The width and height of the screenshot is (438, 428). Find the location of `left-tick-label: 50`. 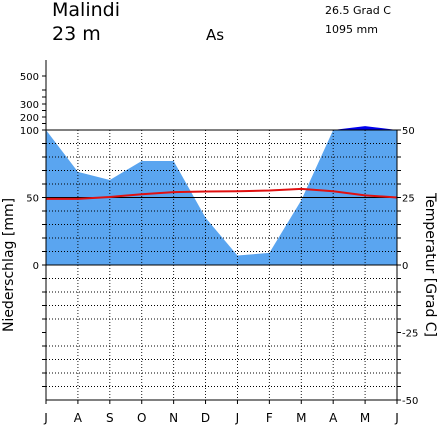

left-tick-label: 50 is located at coordinates (32, 199).